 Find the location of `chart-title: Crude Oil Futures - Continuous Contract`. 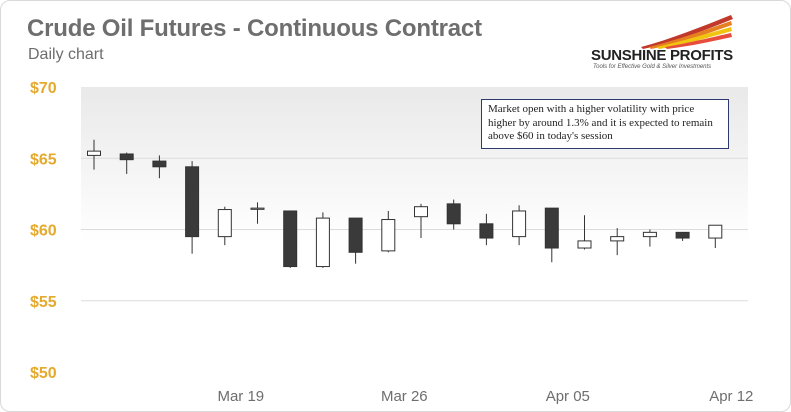

chart-title: Crude Oil Futures - Continuous Contract is located at coordinates (254, 28).